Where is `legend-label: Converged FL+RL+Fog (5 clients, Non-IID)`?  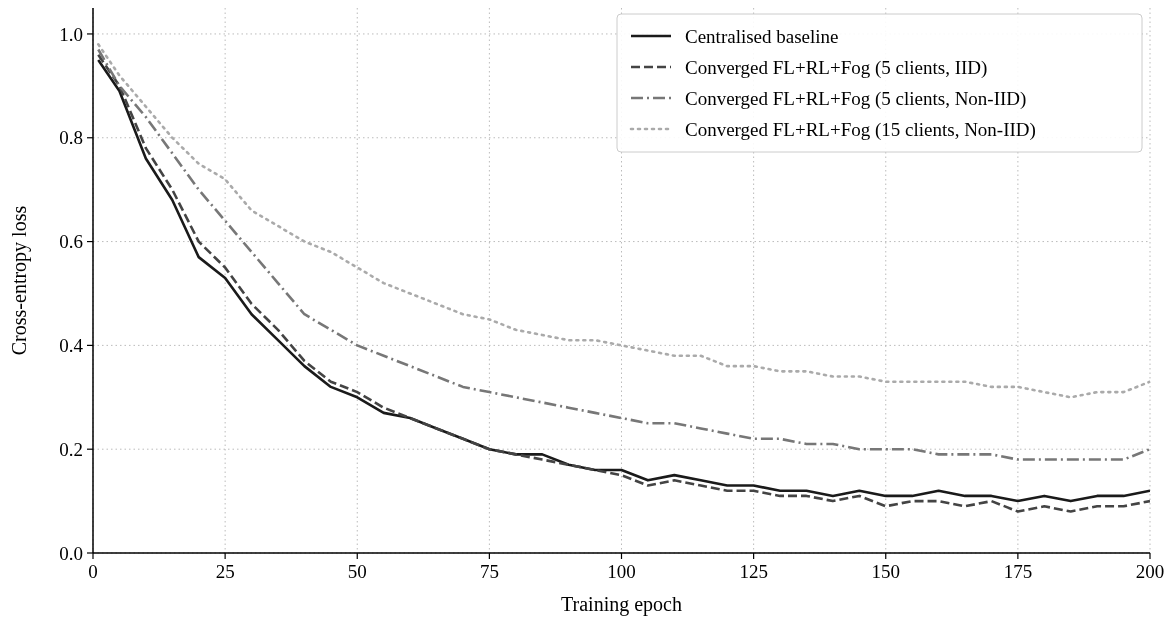
legend-label: Converged FL+RL+Fog (5 clients, Non-IID) is located at coordinates (856, 98).